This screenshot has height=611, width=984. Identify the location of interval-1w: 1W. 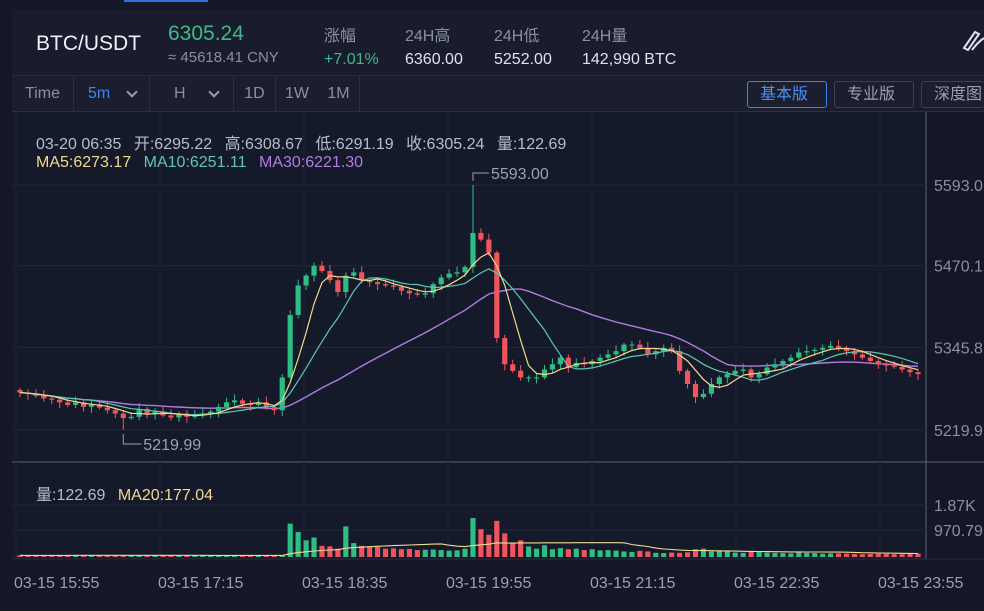
(297, 93).